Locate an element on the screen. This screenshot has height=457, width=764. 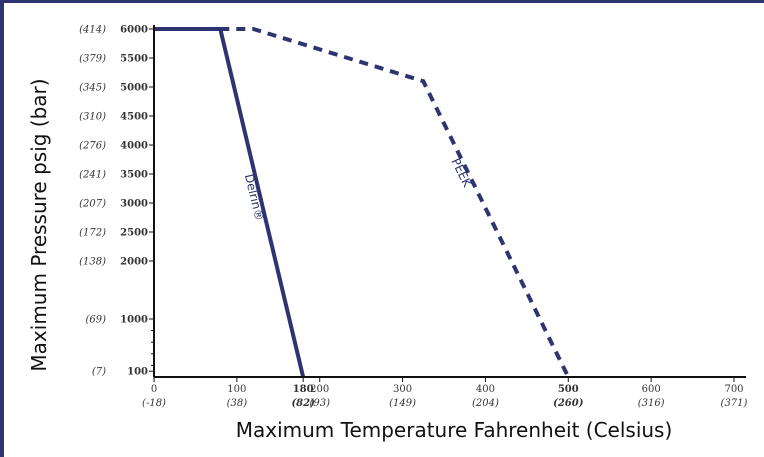
x-tick-label-fahrenheit: 700 is located at coordinates (733, 389).